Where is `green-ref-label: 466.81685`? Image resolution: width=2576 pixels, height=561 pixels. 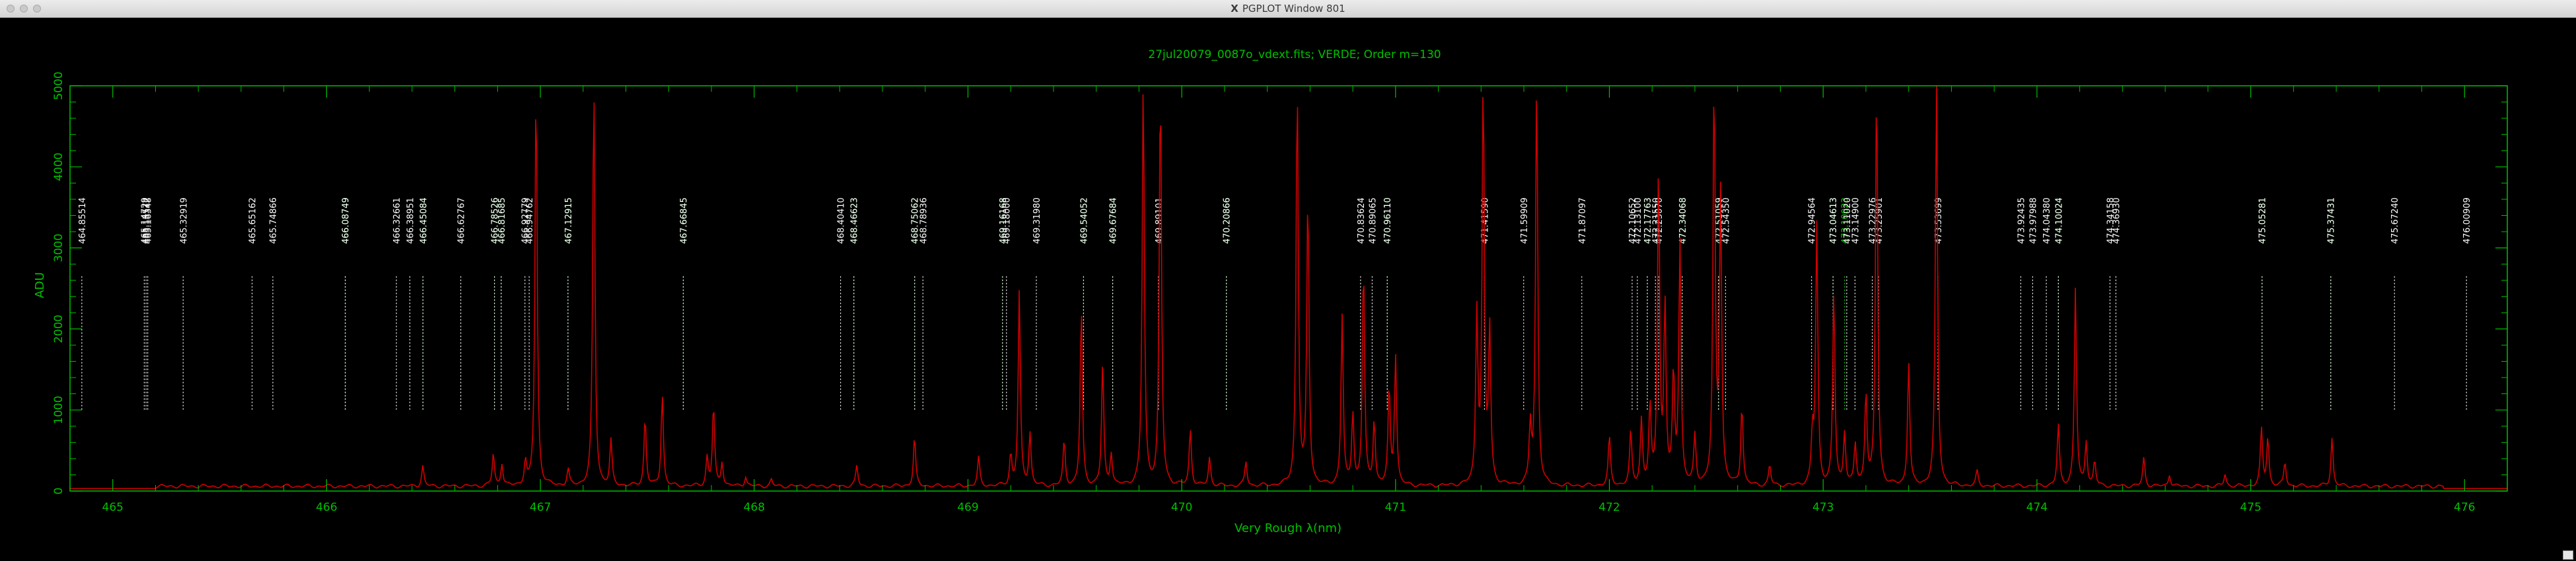 green-ref-label: 466.81685 is located at coordinates (502, 220).